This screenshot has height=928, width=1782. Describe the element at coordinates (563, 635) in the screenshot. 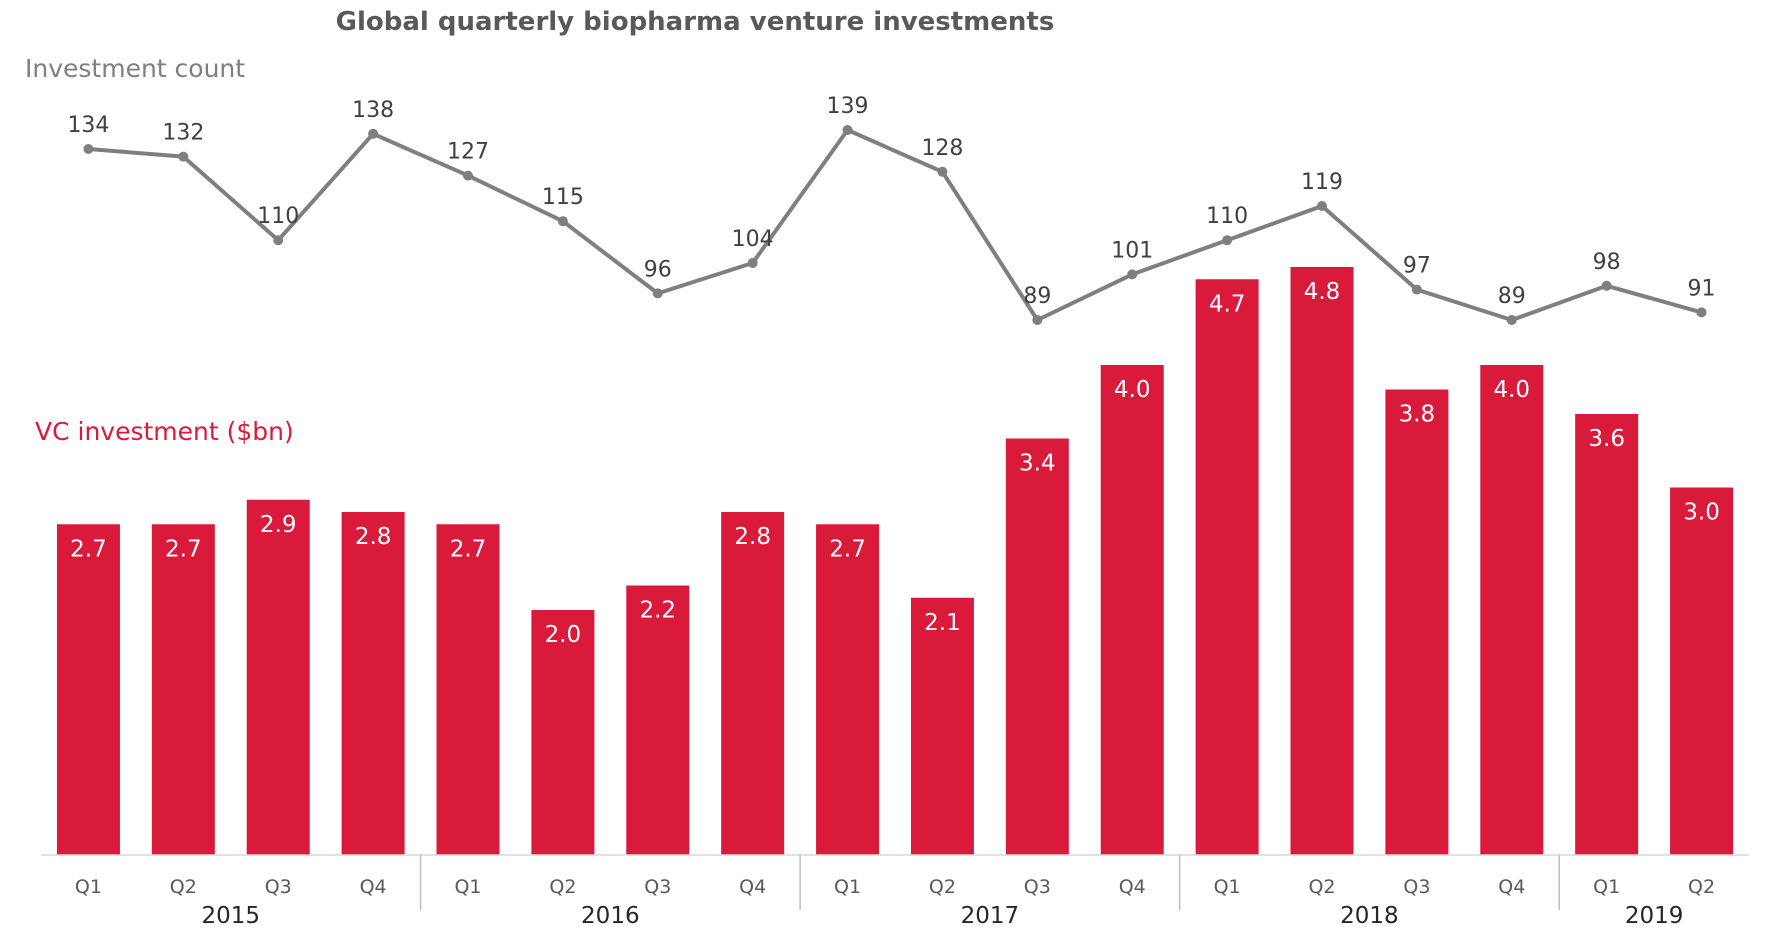

I see `bar-value-label-6: 2.0` at that location.